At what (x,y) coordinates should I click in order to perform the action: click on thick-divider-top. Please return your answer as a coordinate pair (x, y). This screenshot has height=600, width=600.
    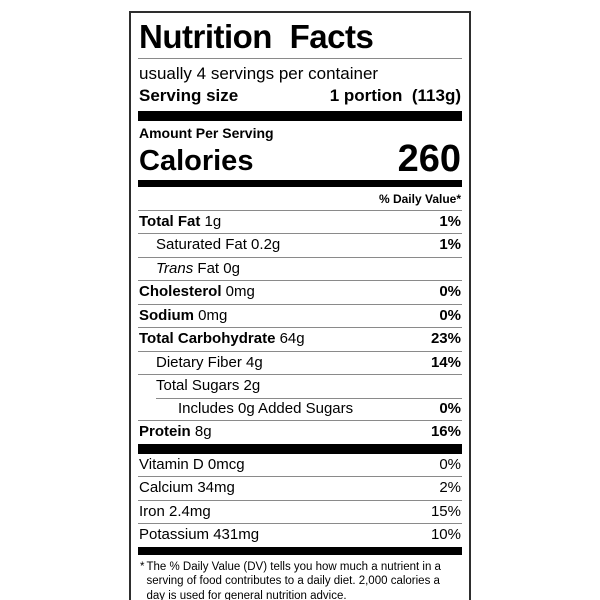
    Looking at the image, I should click on (300, 115).